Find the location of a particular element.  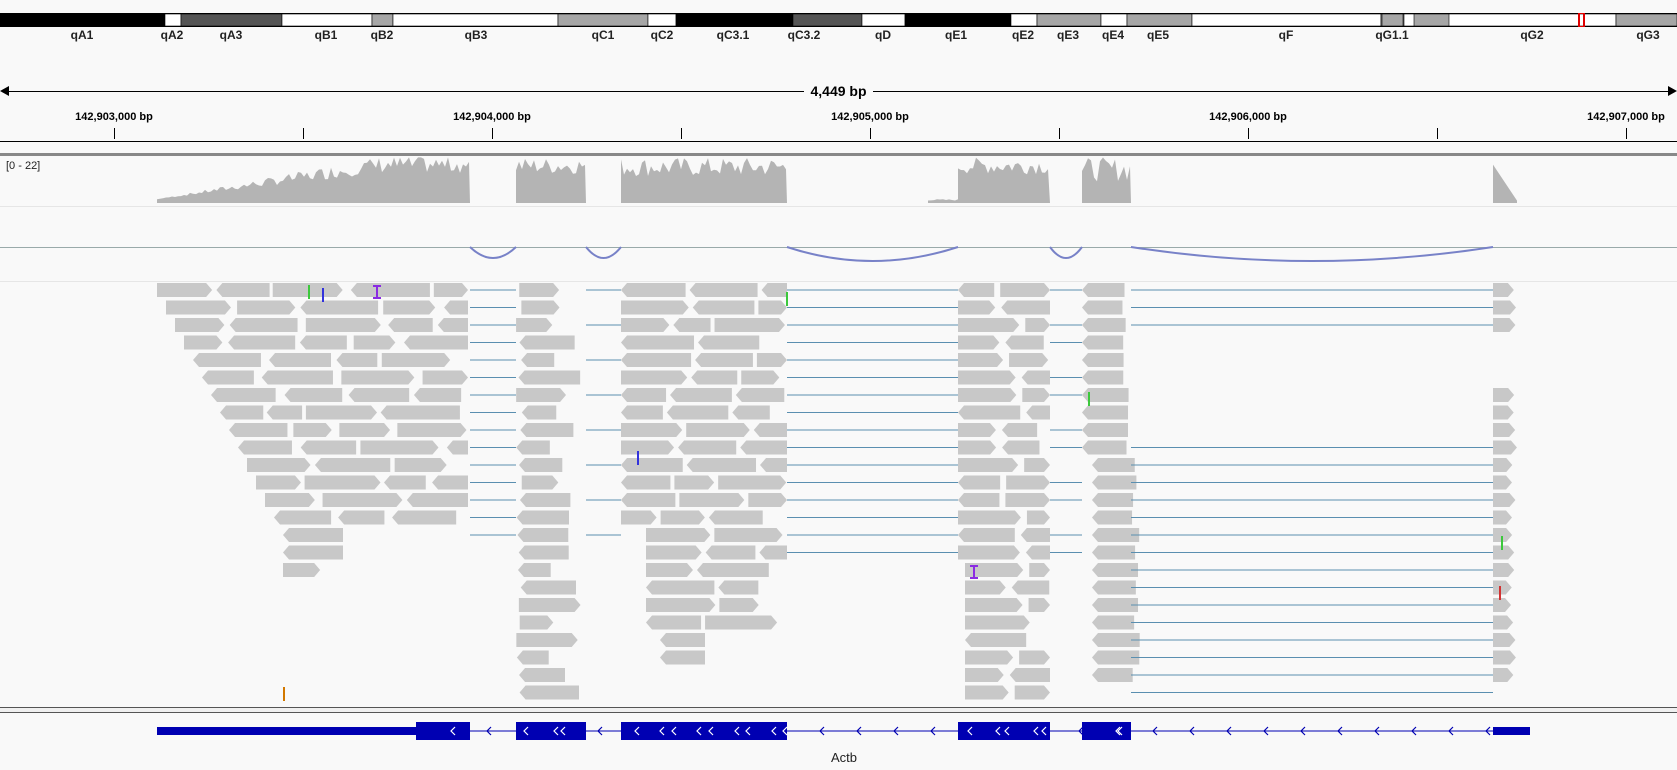

ideogram-band-qB3 is located at coordinates (475, 20).